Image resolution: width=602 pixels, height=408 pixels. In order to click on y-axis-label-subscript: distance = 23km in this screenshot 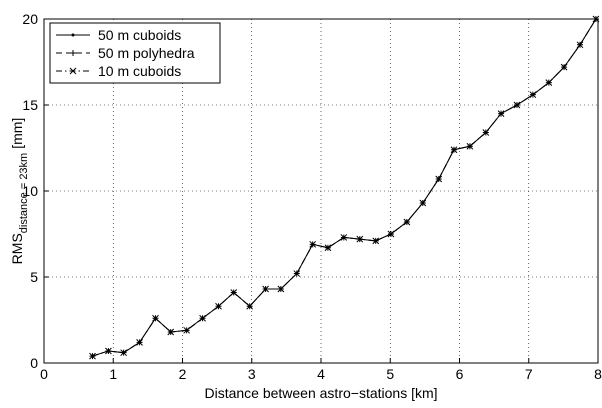, I will do `click(24, 193)`.